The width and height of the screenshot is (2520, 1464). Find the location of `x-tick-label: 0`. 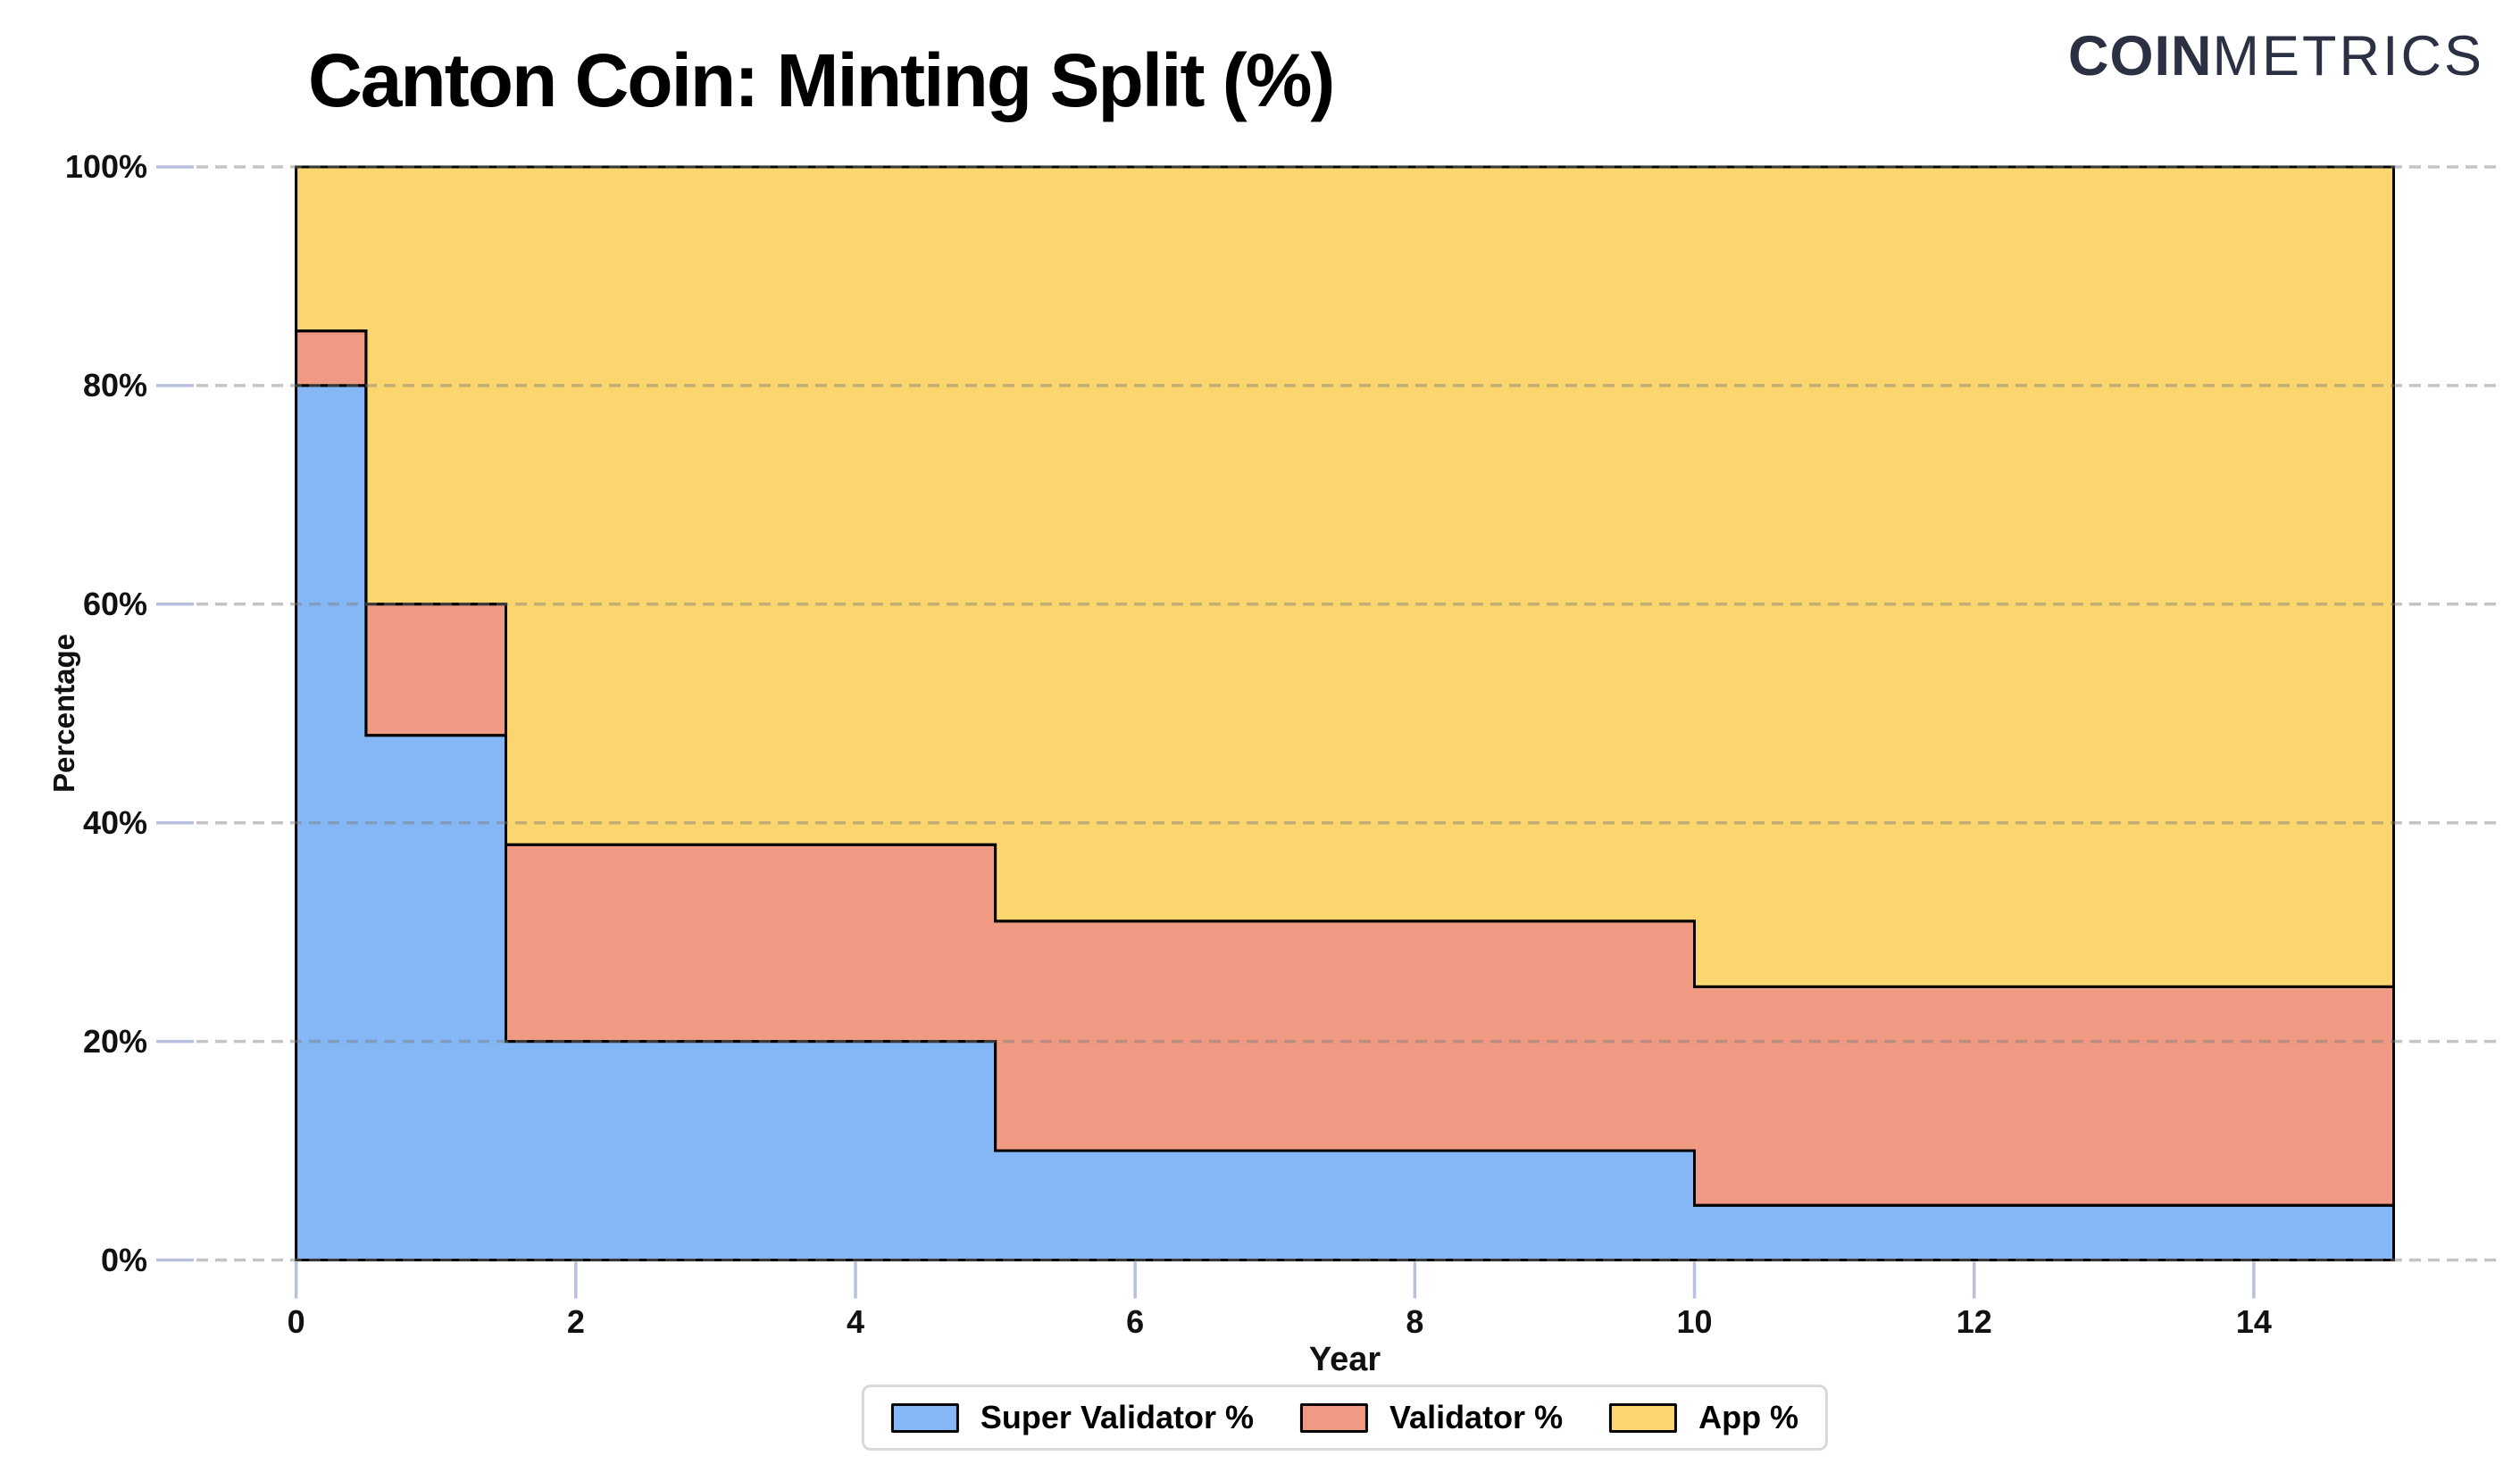

x-tick-label: 0 is located at coordinates (296, 1321).